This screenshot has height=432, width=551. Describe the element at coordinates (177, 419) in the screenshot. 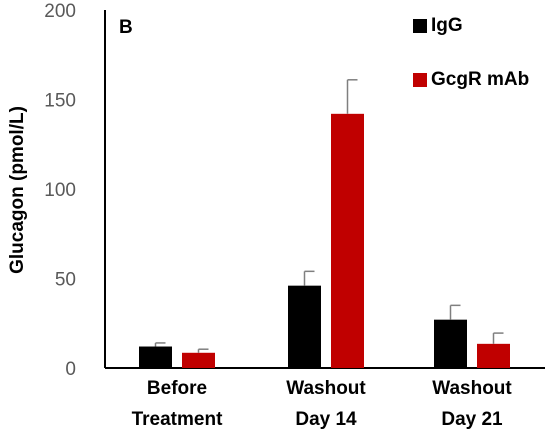

I see `x-category-label: Treatment` at that location.